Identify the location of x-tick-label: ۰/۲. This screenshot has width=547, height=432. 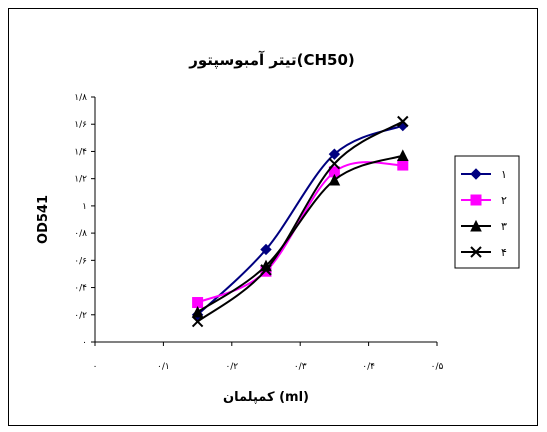
(231, 367).